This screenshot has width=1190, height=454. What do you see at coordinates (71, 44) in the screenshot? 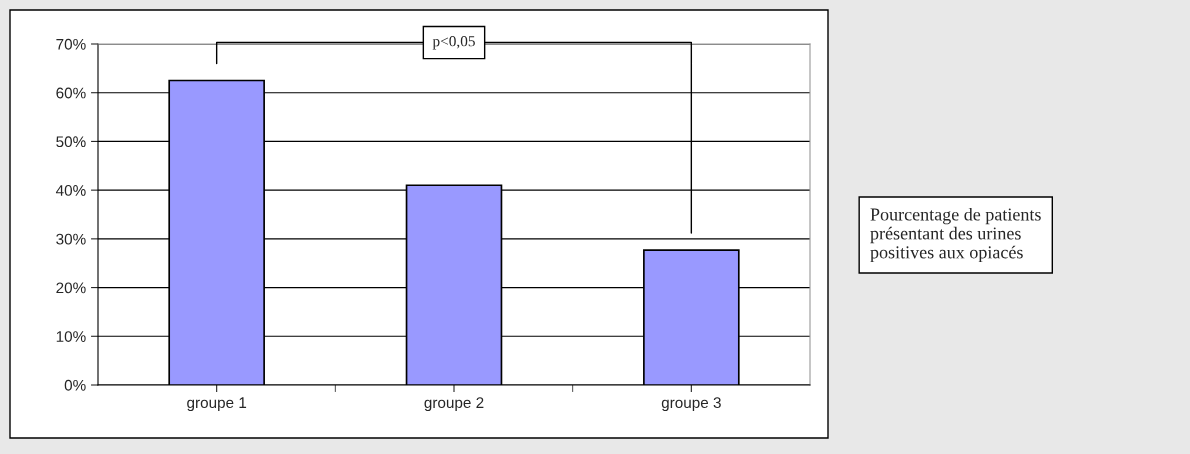
I see `y-tick-label: 70%` at bounding box center [71, 44].